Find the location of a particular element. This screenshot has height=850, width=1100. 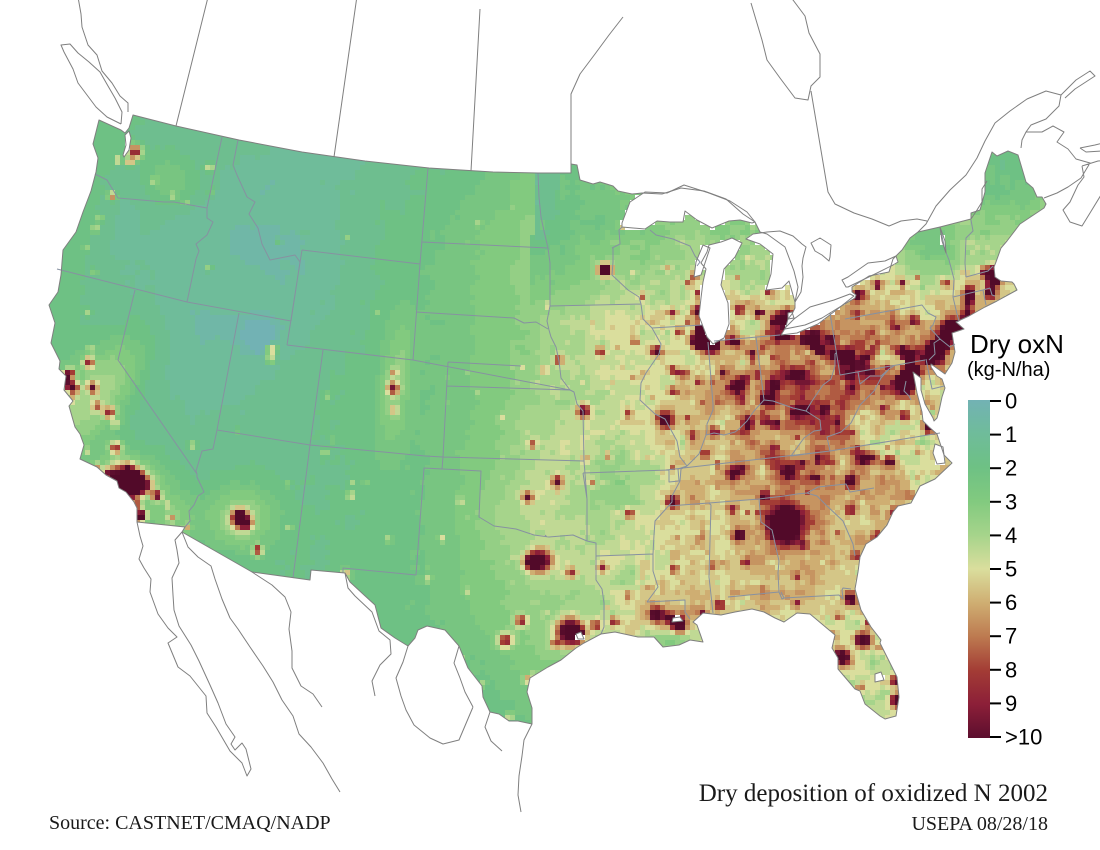

svg-text: (kg-N/ha) is located at coordinates (1008, 370).